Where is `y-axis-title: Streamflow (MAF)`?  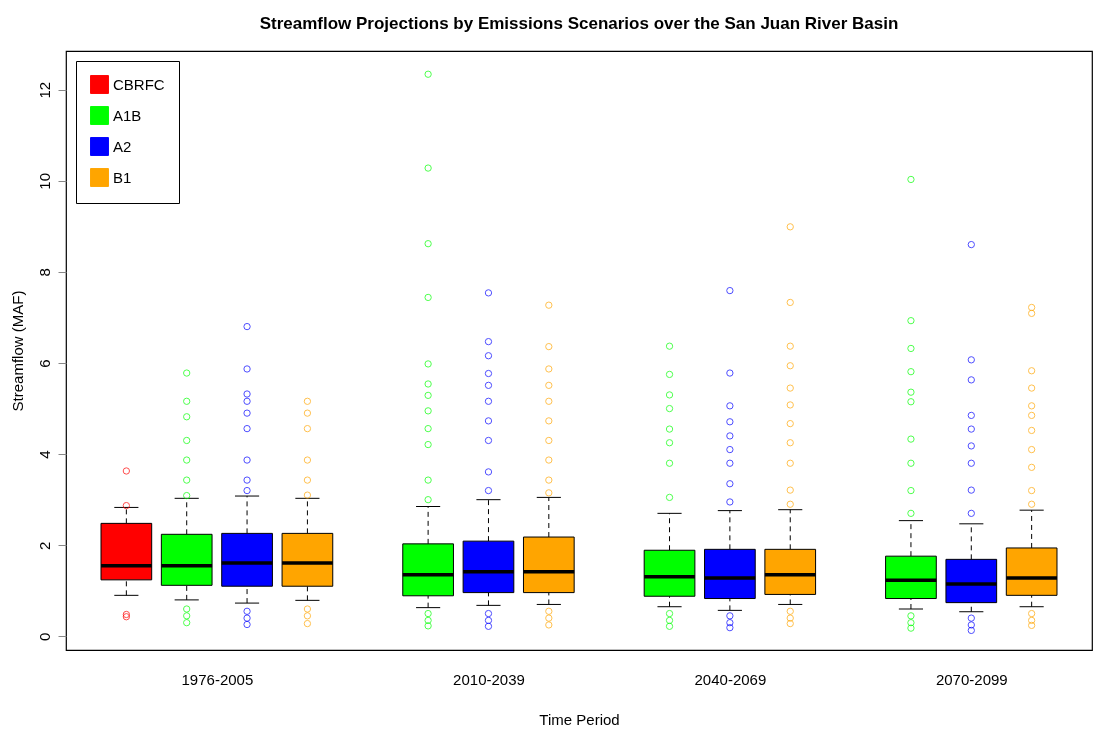 y-axis-title: Streamflow (MAF) is located at coordinates (17, 351).